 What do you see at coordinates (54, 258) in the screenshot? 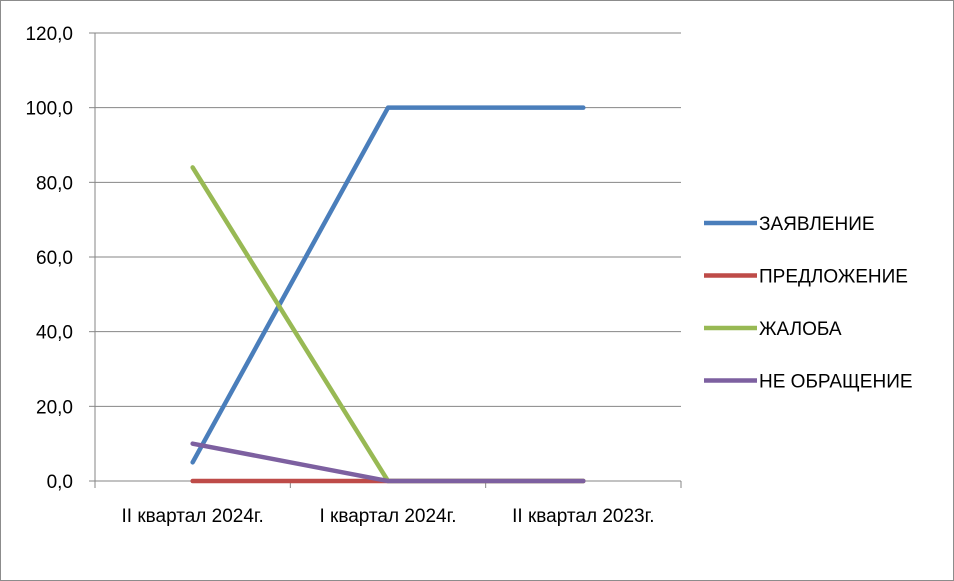
I see `y-tick-label: 60,0` at bounding box center [54, 258].